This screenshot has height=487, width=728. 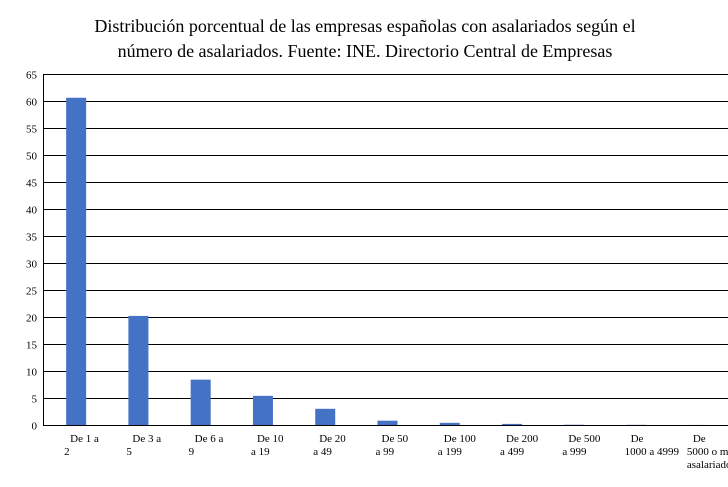 I want to click on x-tick-label-line: a 19, so click(x=260, y=452).